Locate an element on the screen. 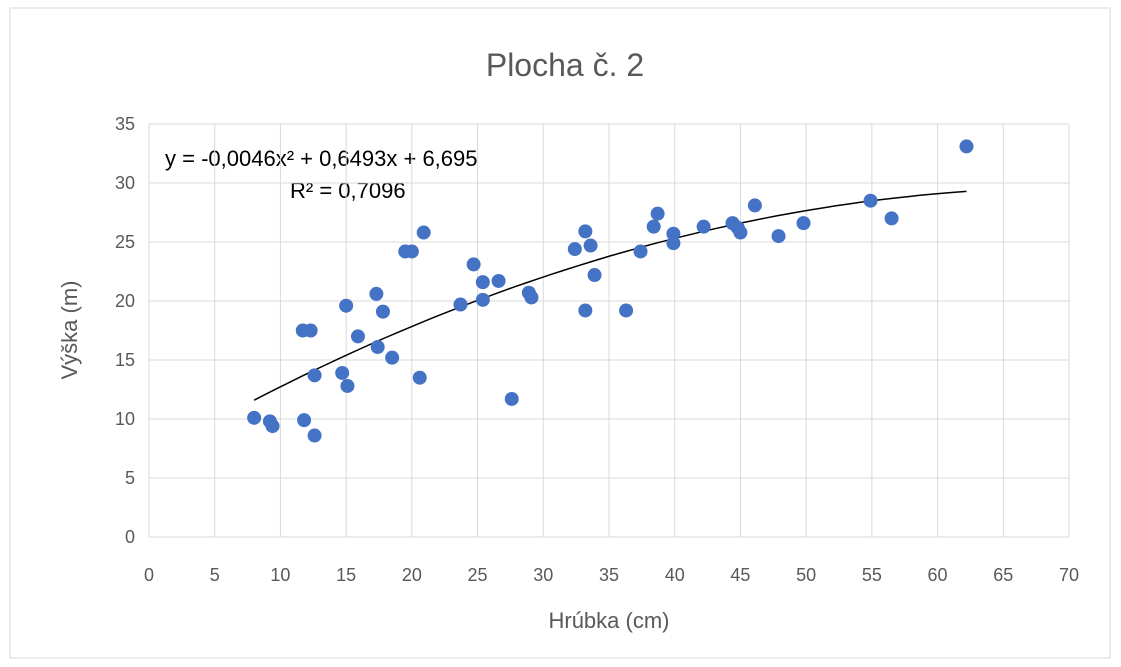 The height and width of the screenshot is (667, 1121). x-tick-label: 45 is located at coordinates (740, 575).